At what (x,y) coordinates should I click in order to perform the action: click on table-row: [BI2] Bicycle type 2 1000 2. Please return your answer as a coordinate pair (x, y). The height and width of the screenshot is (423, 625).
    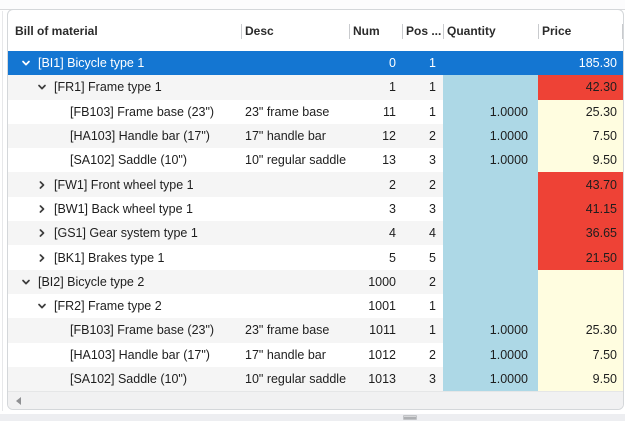
    Looking at the image, I should click on (315, 281).